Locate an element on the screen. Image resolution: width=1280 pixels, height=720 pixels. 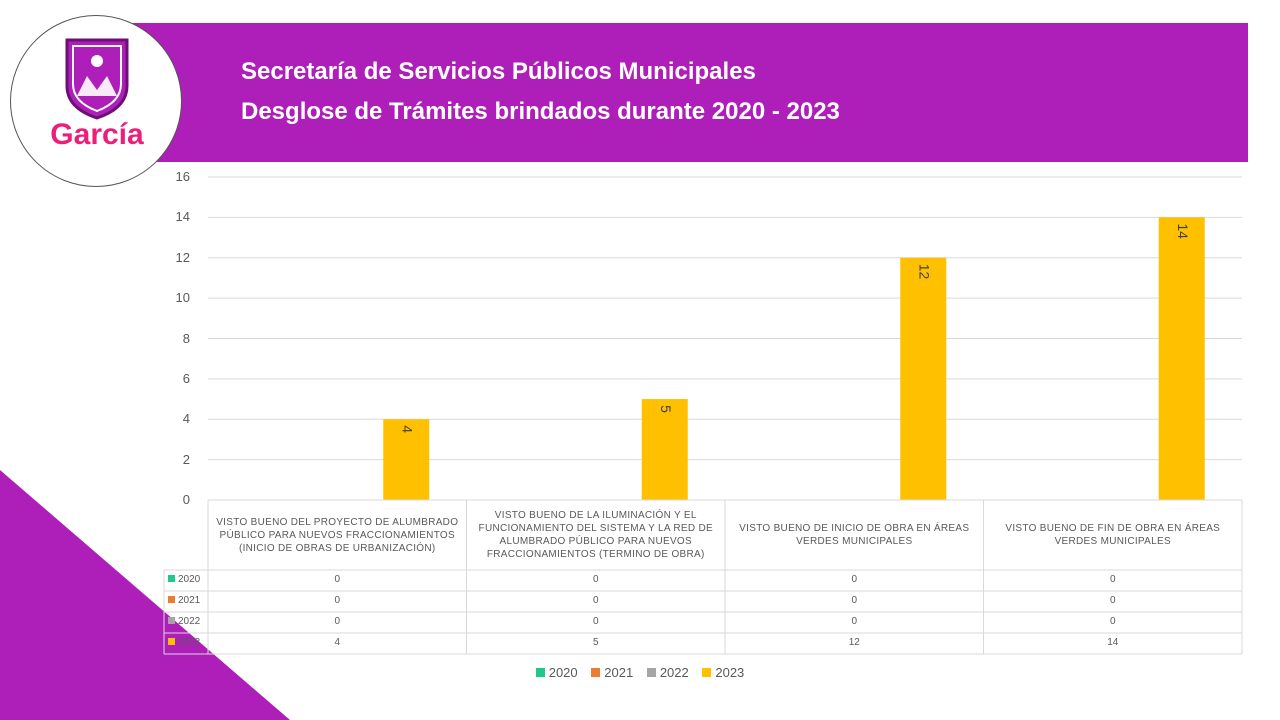
legend-label: 2023 is located at coordinates (730, 672).